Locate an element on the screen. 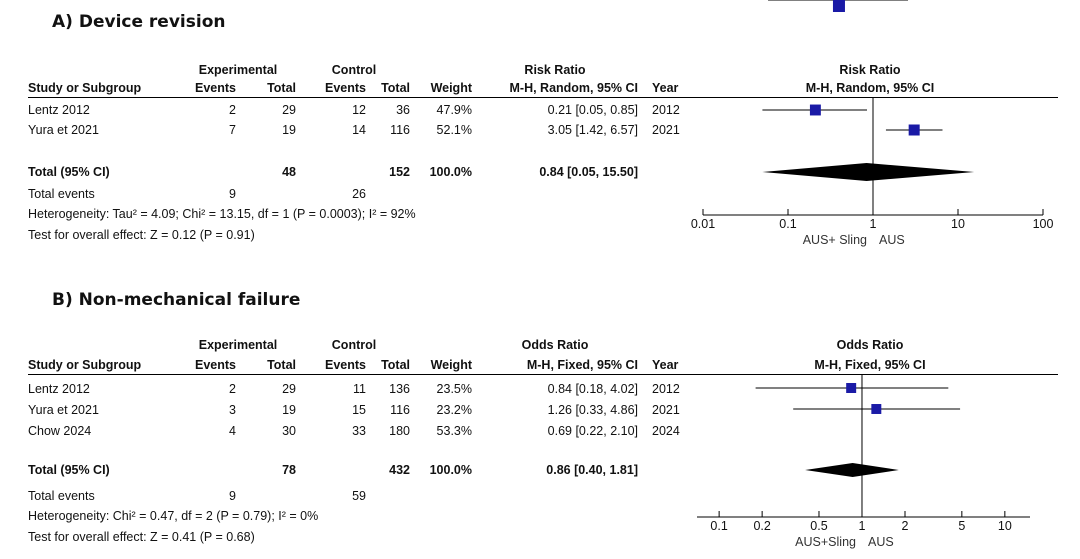 The image size is (1080, 559). effect-ci: 3.05 [1.42, 6.57] is located at coordinates (592, 130).